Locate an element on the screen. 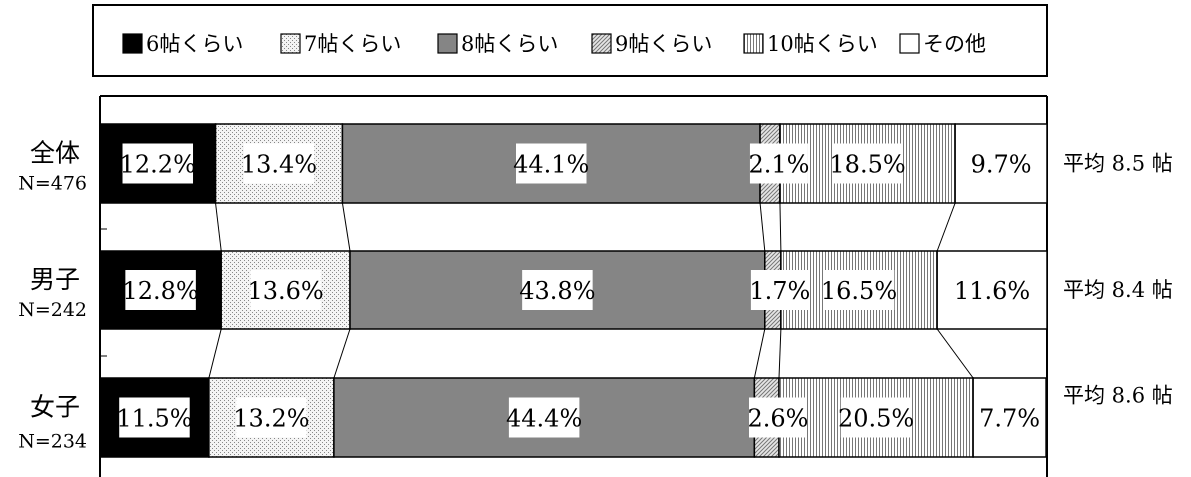 The image size is (1191, 477). average-label: 平均 8.5 帖 is located at coordinates (1118, 164).